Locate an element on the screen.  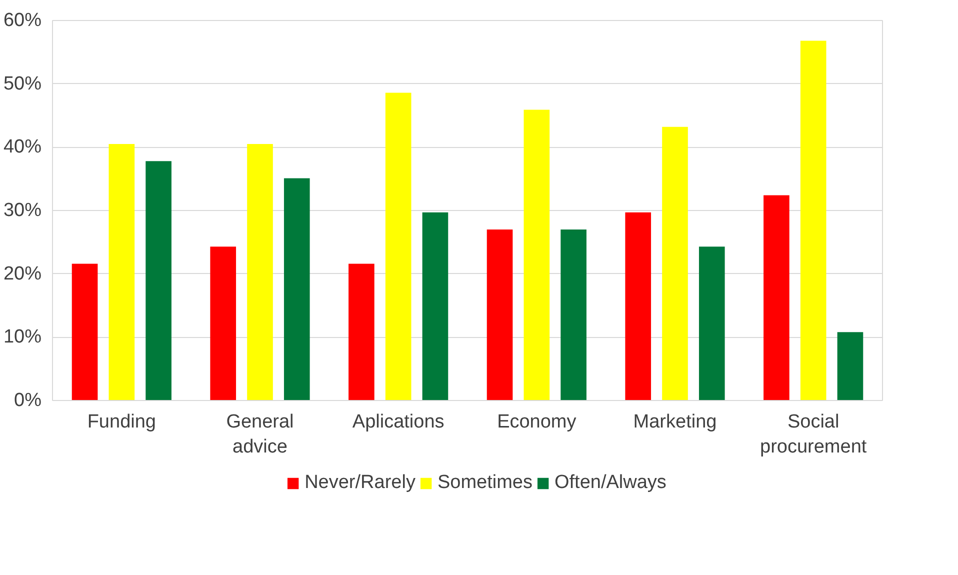
x-tick-label: Social procurement is located at coordinates (814, 435).